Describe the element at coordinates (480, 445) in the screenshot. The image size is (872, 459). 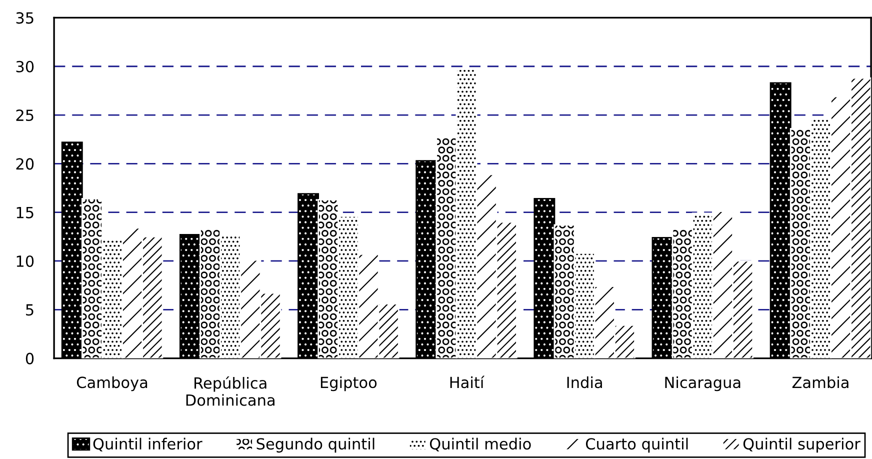
I see `legend-label: Quintil medio` at that location.